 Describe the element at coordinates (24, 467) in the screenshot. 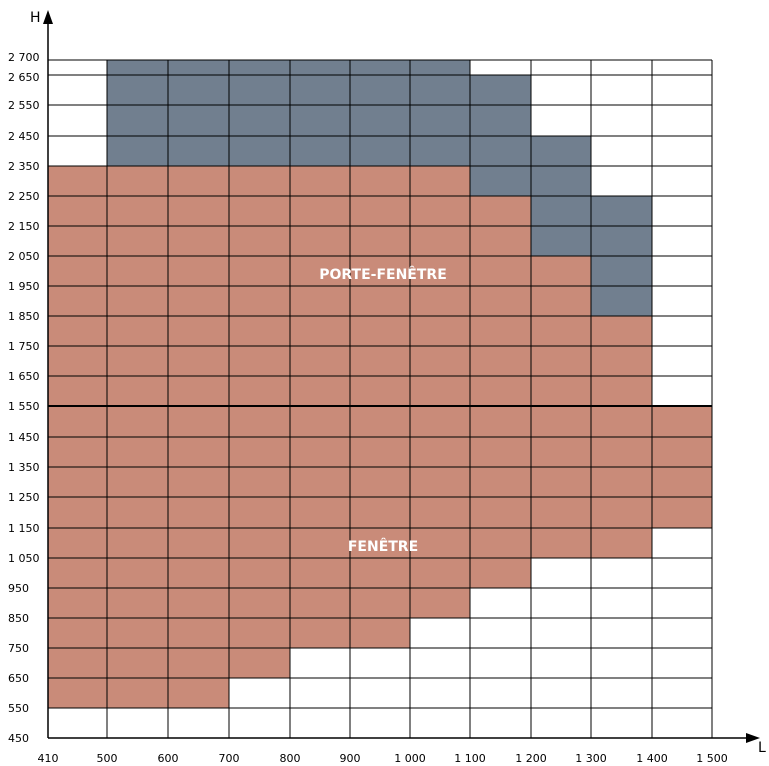

I see `y-tick-label: 1 350` at that location.